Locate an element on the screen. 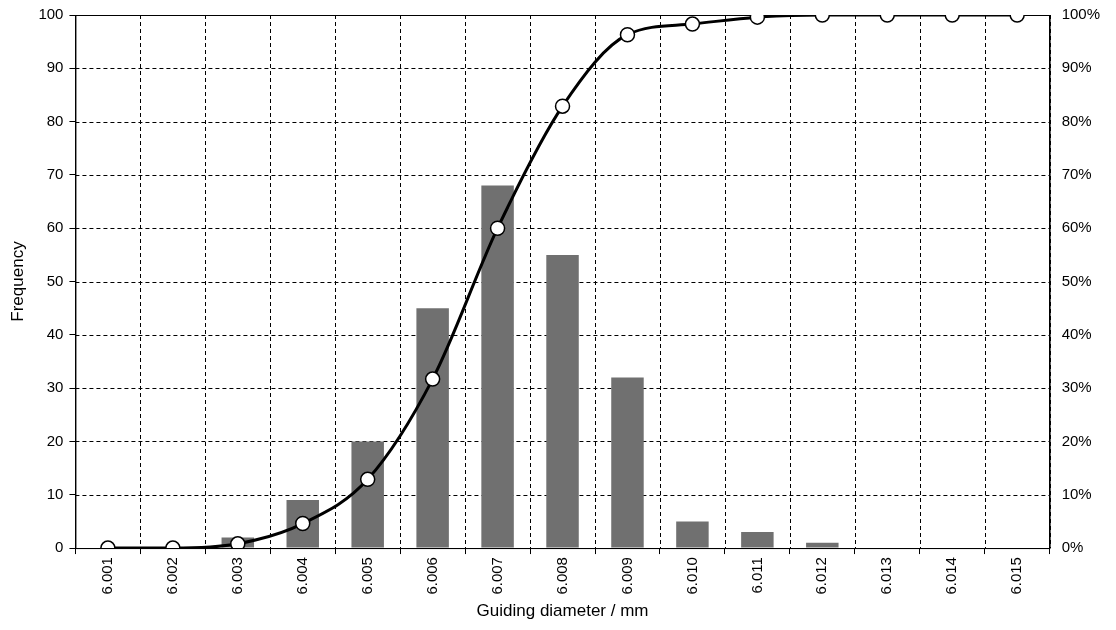 This screenshot has height=630, width=1116. x-tick-label: 6.013 is located at coordinates (886, 576).